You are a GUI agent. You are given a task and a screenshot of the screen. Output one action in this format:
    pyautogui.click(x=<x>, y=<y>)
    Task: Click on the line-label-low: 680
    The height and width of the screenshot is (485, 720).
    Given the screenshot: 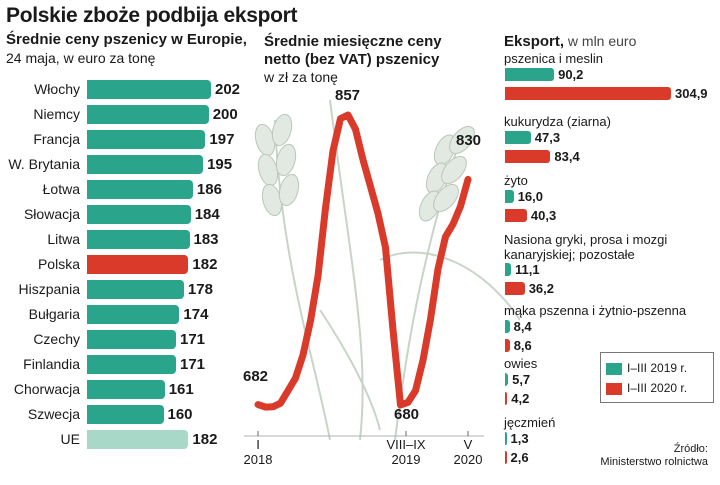 What is the action you would take?
    pyautogui.click(x=407, y=414)
    